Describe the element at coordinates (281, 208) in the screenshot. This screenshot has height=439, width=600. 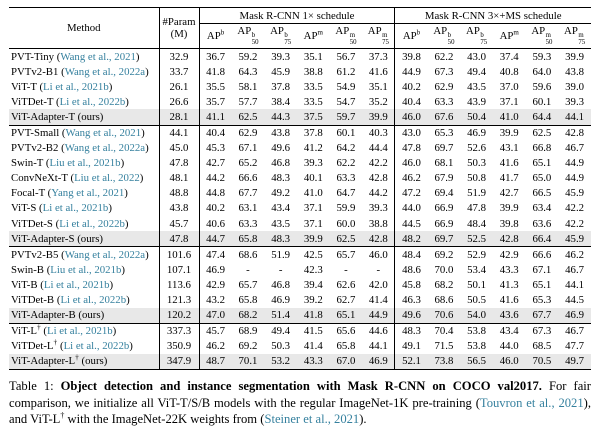
I see `metric-cell: 43.4` at that location.